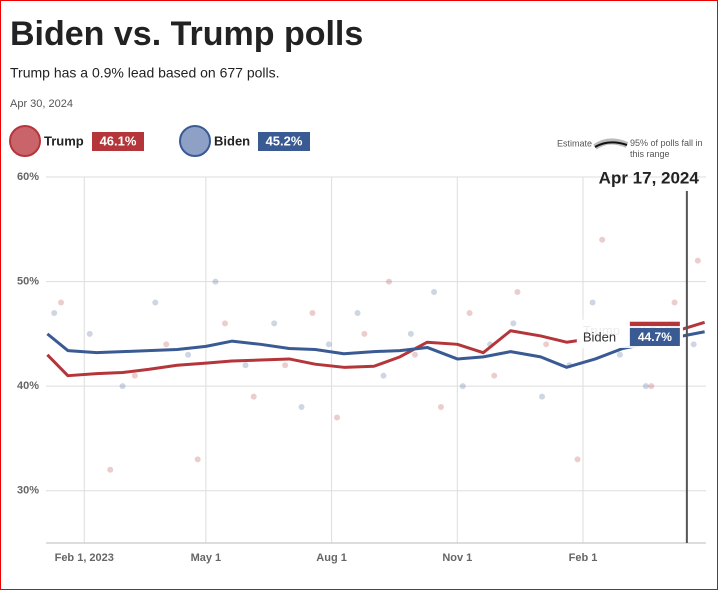  I want to click on legend-name: Trump, so click(64, 140).